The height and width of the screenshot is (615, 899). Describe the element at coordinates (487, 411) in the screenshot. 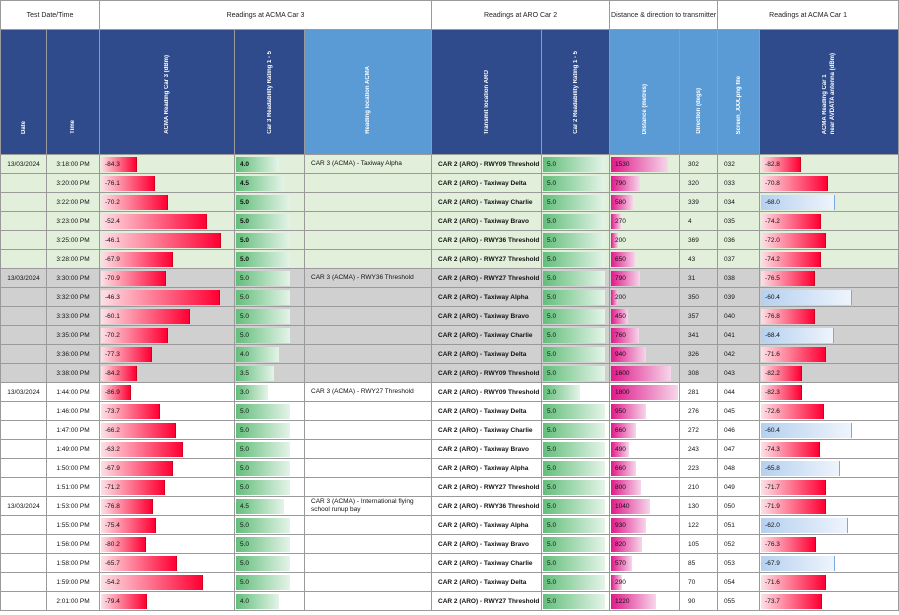

I see `cell-txloc: CAR 2 (ARO) - Taxiway Delta` at that location.